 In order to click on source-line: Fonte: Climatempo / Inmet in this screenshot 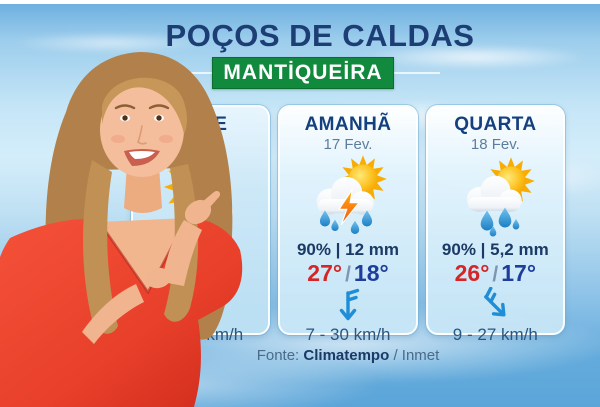, I will do `click(348, 355)`.